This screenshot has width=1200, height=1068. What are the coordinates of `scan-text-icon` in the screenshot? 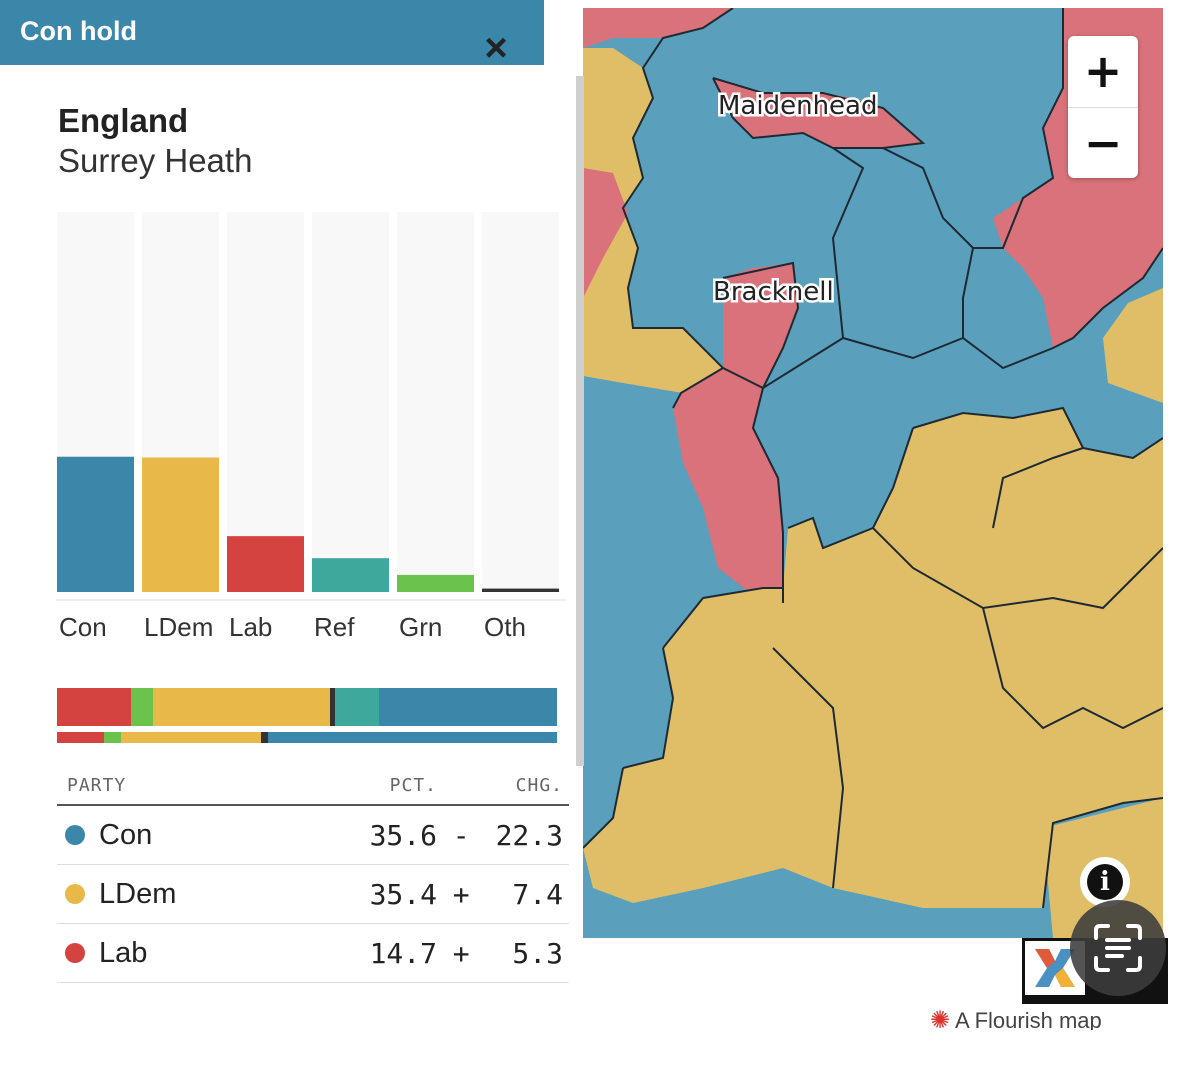 It's located at (1118, 948).